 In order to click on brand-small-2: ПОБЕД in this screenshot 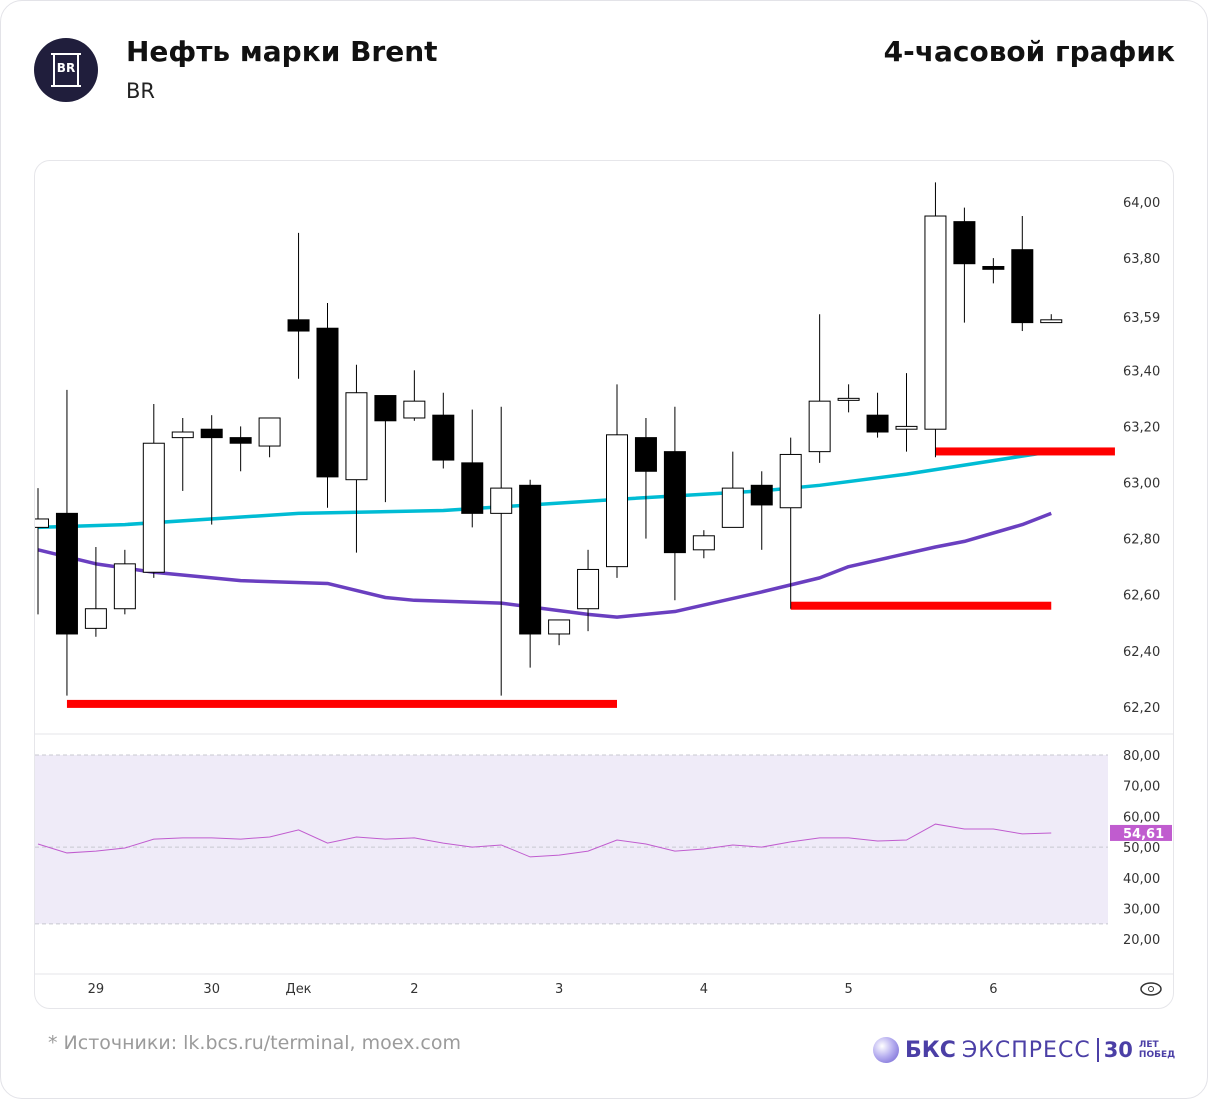, I will do `click(1157, 1055)`.